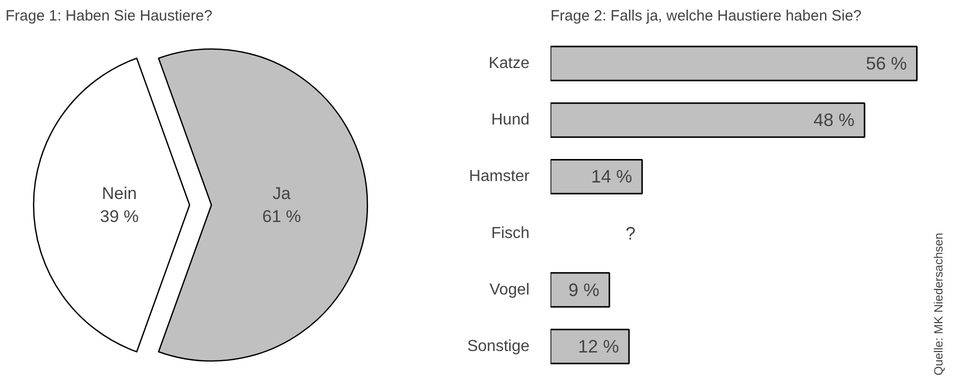 Image resolution: width=958 pixels, height=391 pixels. What do you see at coordinates (599, 346) in the screenshot?
I see `data-label: 12 %` at bounding box center [599, 346].